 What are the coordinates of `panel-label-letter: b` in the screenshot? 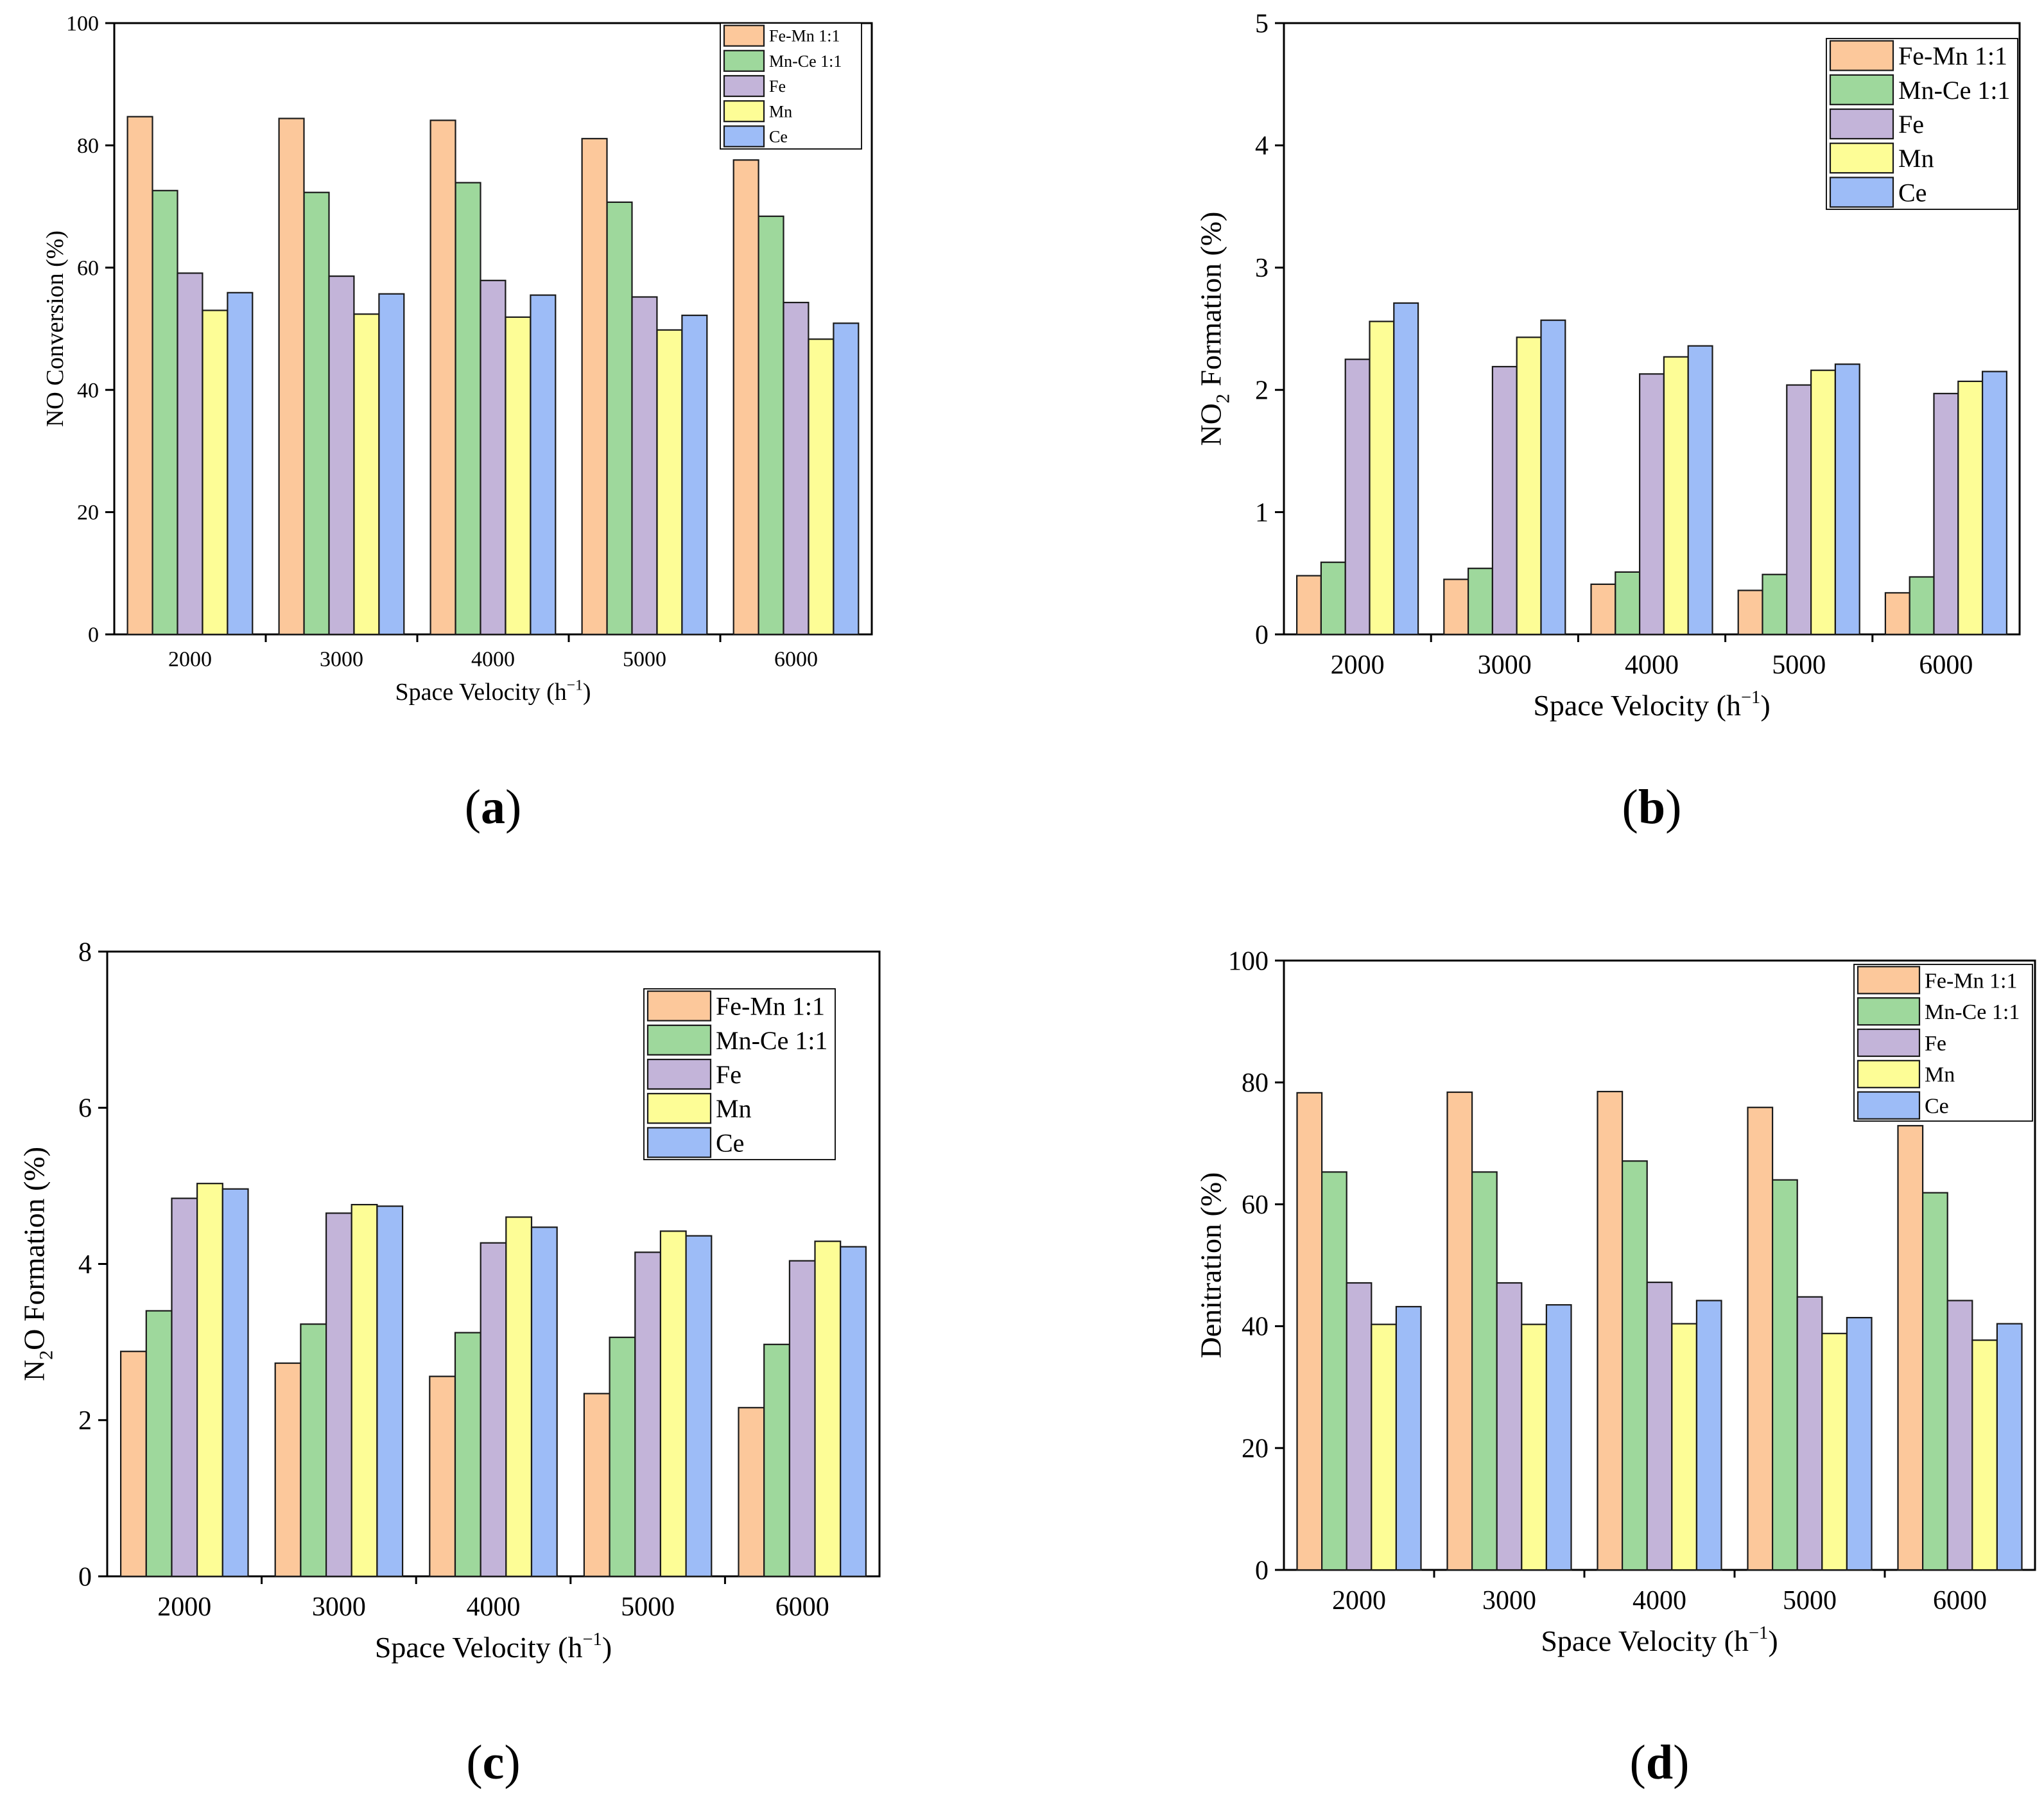 It's located at (1651, 807).